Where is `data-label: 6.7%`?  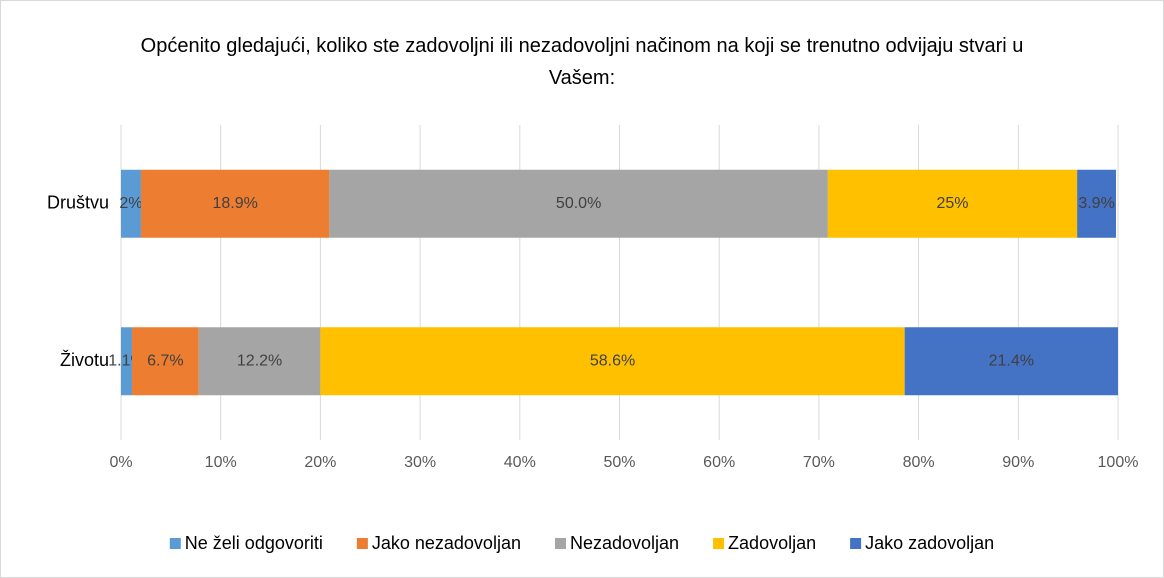
data-label: 6.7% is located at coordinates (165, 360).